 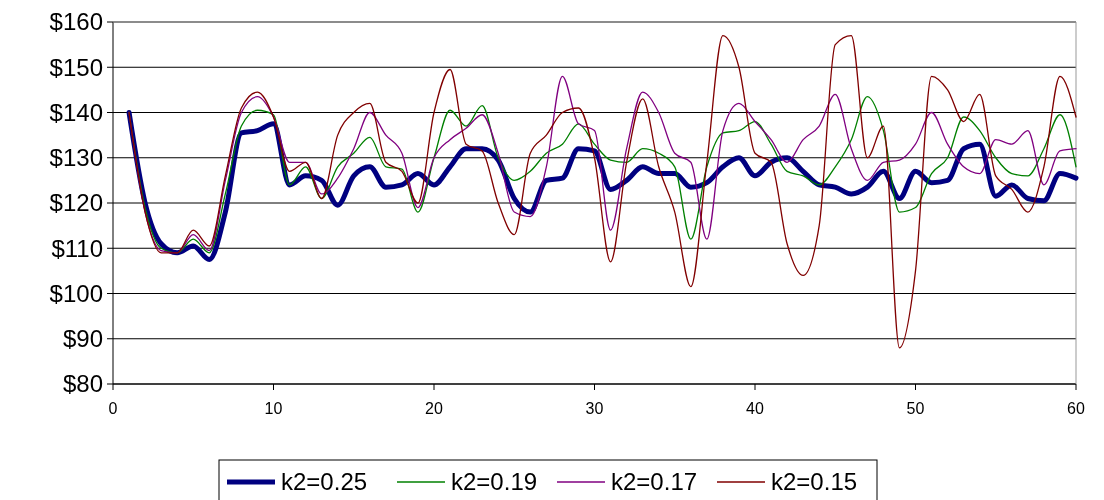 I want to click on y-tick-label: $90, so click(x=82, y=339).